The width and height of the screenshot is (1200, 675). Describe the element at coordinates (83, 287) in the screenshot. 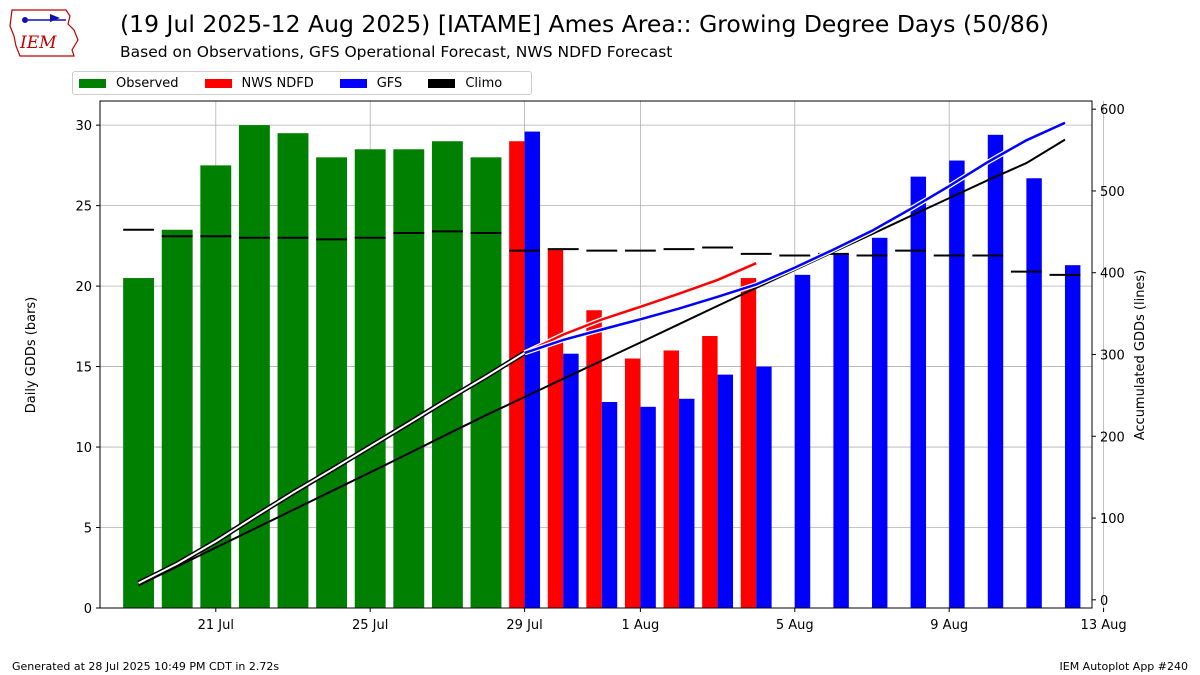

I see `y-tick-label: 20` at that location.